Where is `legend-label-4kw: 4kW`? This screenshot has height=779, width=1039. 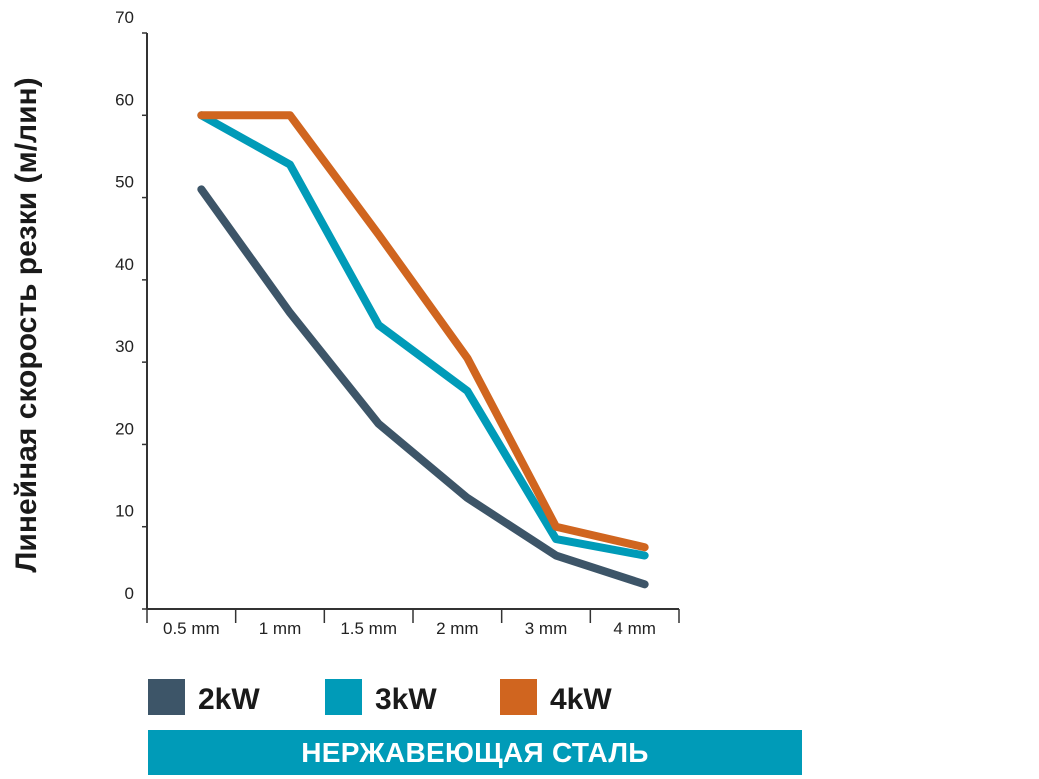
legend-label-4kw: 4kW is located at coordinates (581, 699).